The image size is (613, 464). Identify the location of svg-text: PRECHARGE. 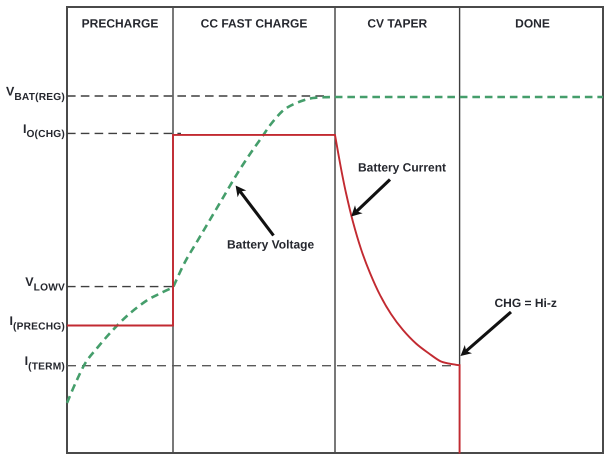
(120, 24).